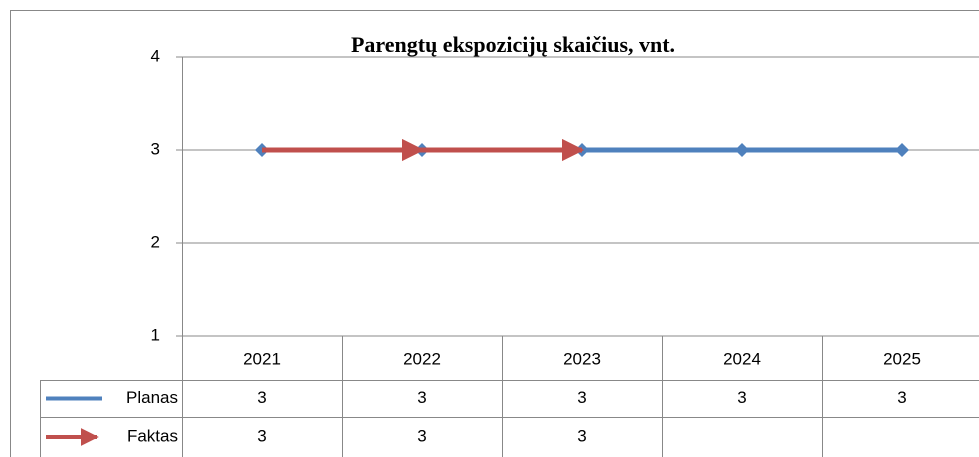  What do you see at coordinates (152, 435) in the screenshot?
I see `legend-label: Faktas` at bounding box center [152, 435].